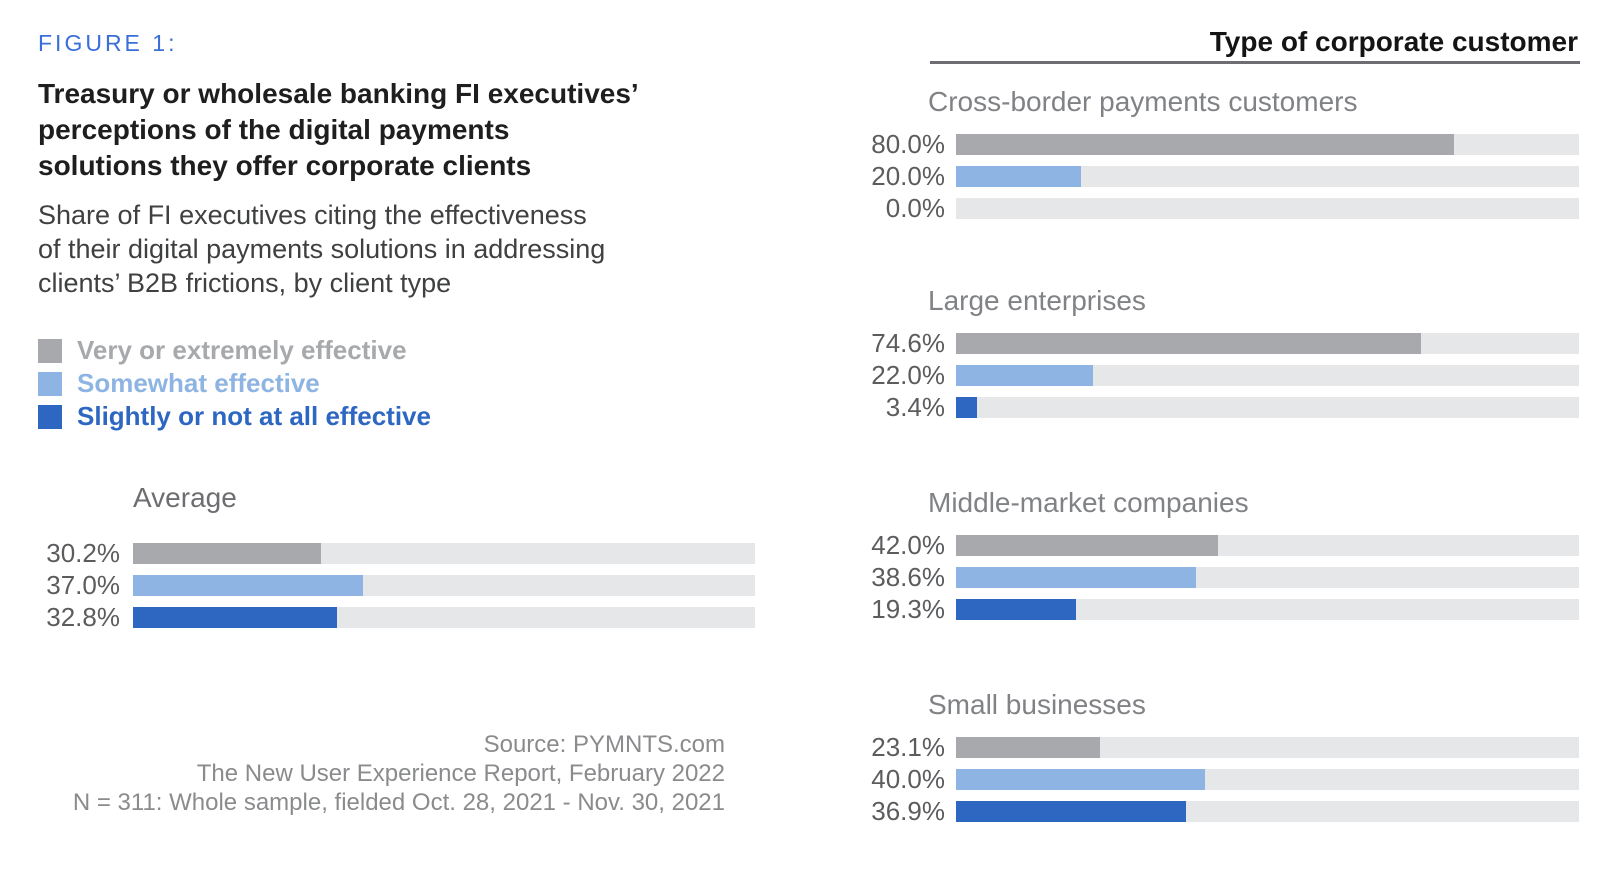  I want to click on figure-subtitle-line: clients’ B2B frictions, by client type, so click(245, 283).